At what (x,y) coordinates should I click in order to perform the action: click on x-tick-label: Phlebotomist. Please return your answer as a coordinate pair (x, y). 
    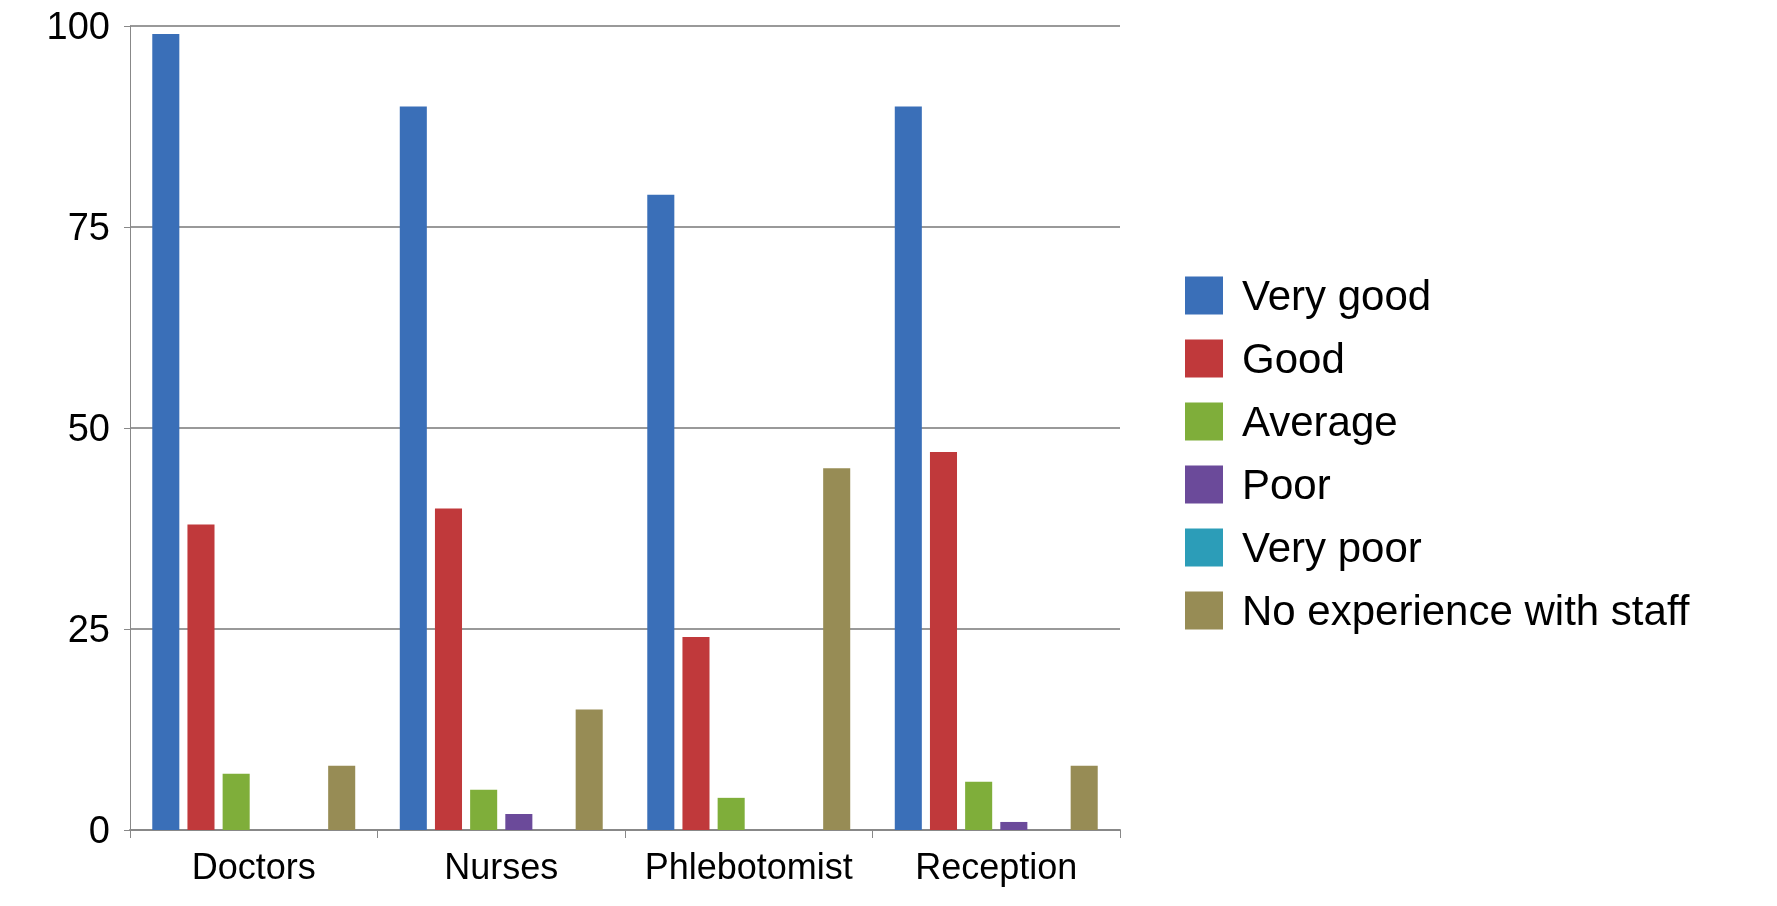
    Looking at the image, I should click on (748, 866).